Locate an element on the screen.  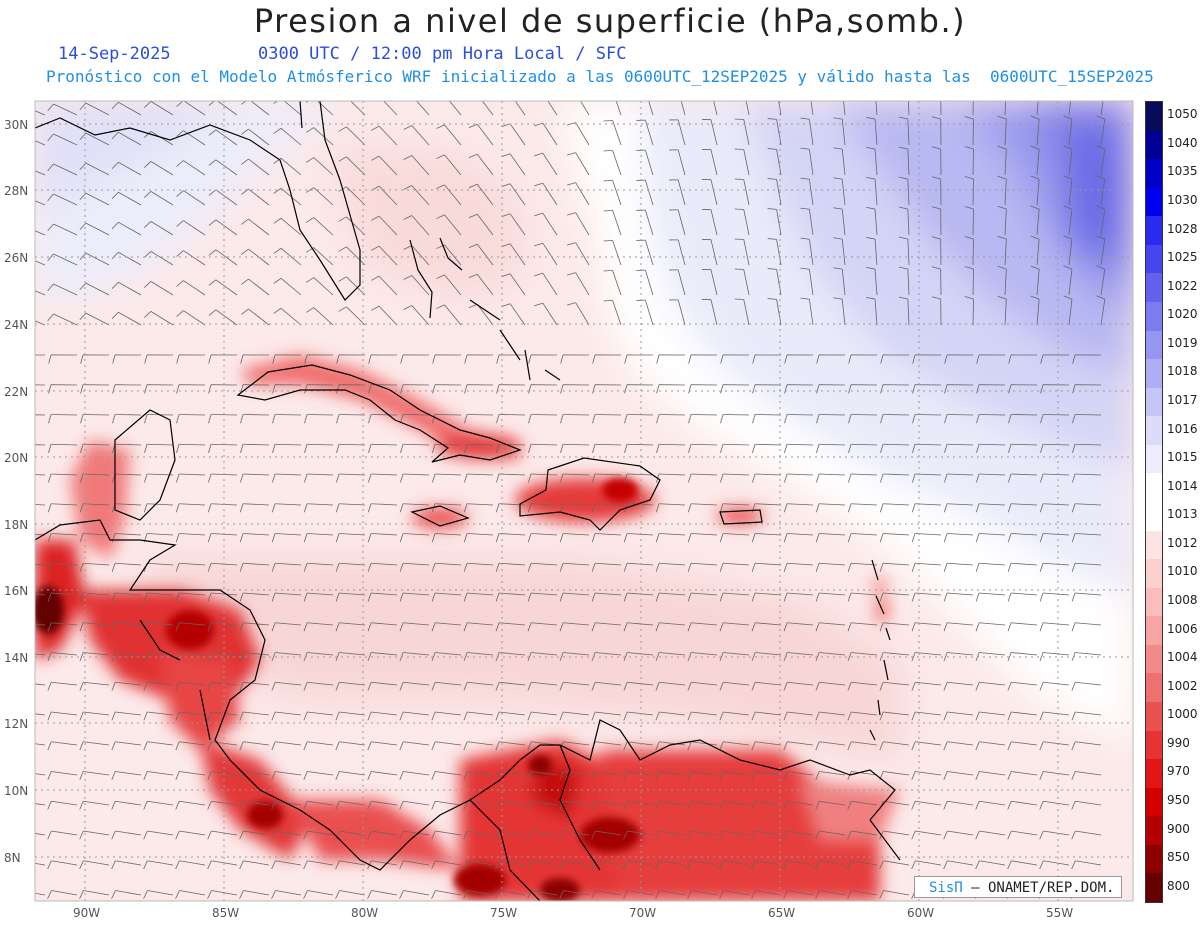
colorbar-label: 1018 is located at coordinates (1182, 371).